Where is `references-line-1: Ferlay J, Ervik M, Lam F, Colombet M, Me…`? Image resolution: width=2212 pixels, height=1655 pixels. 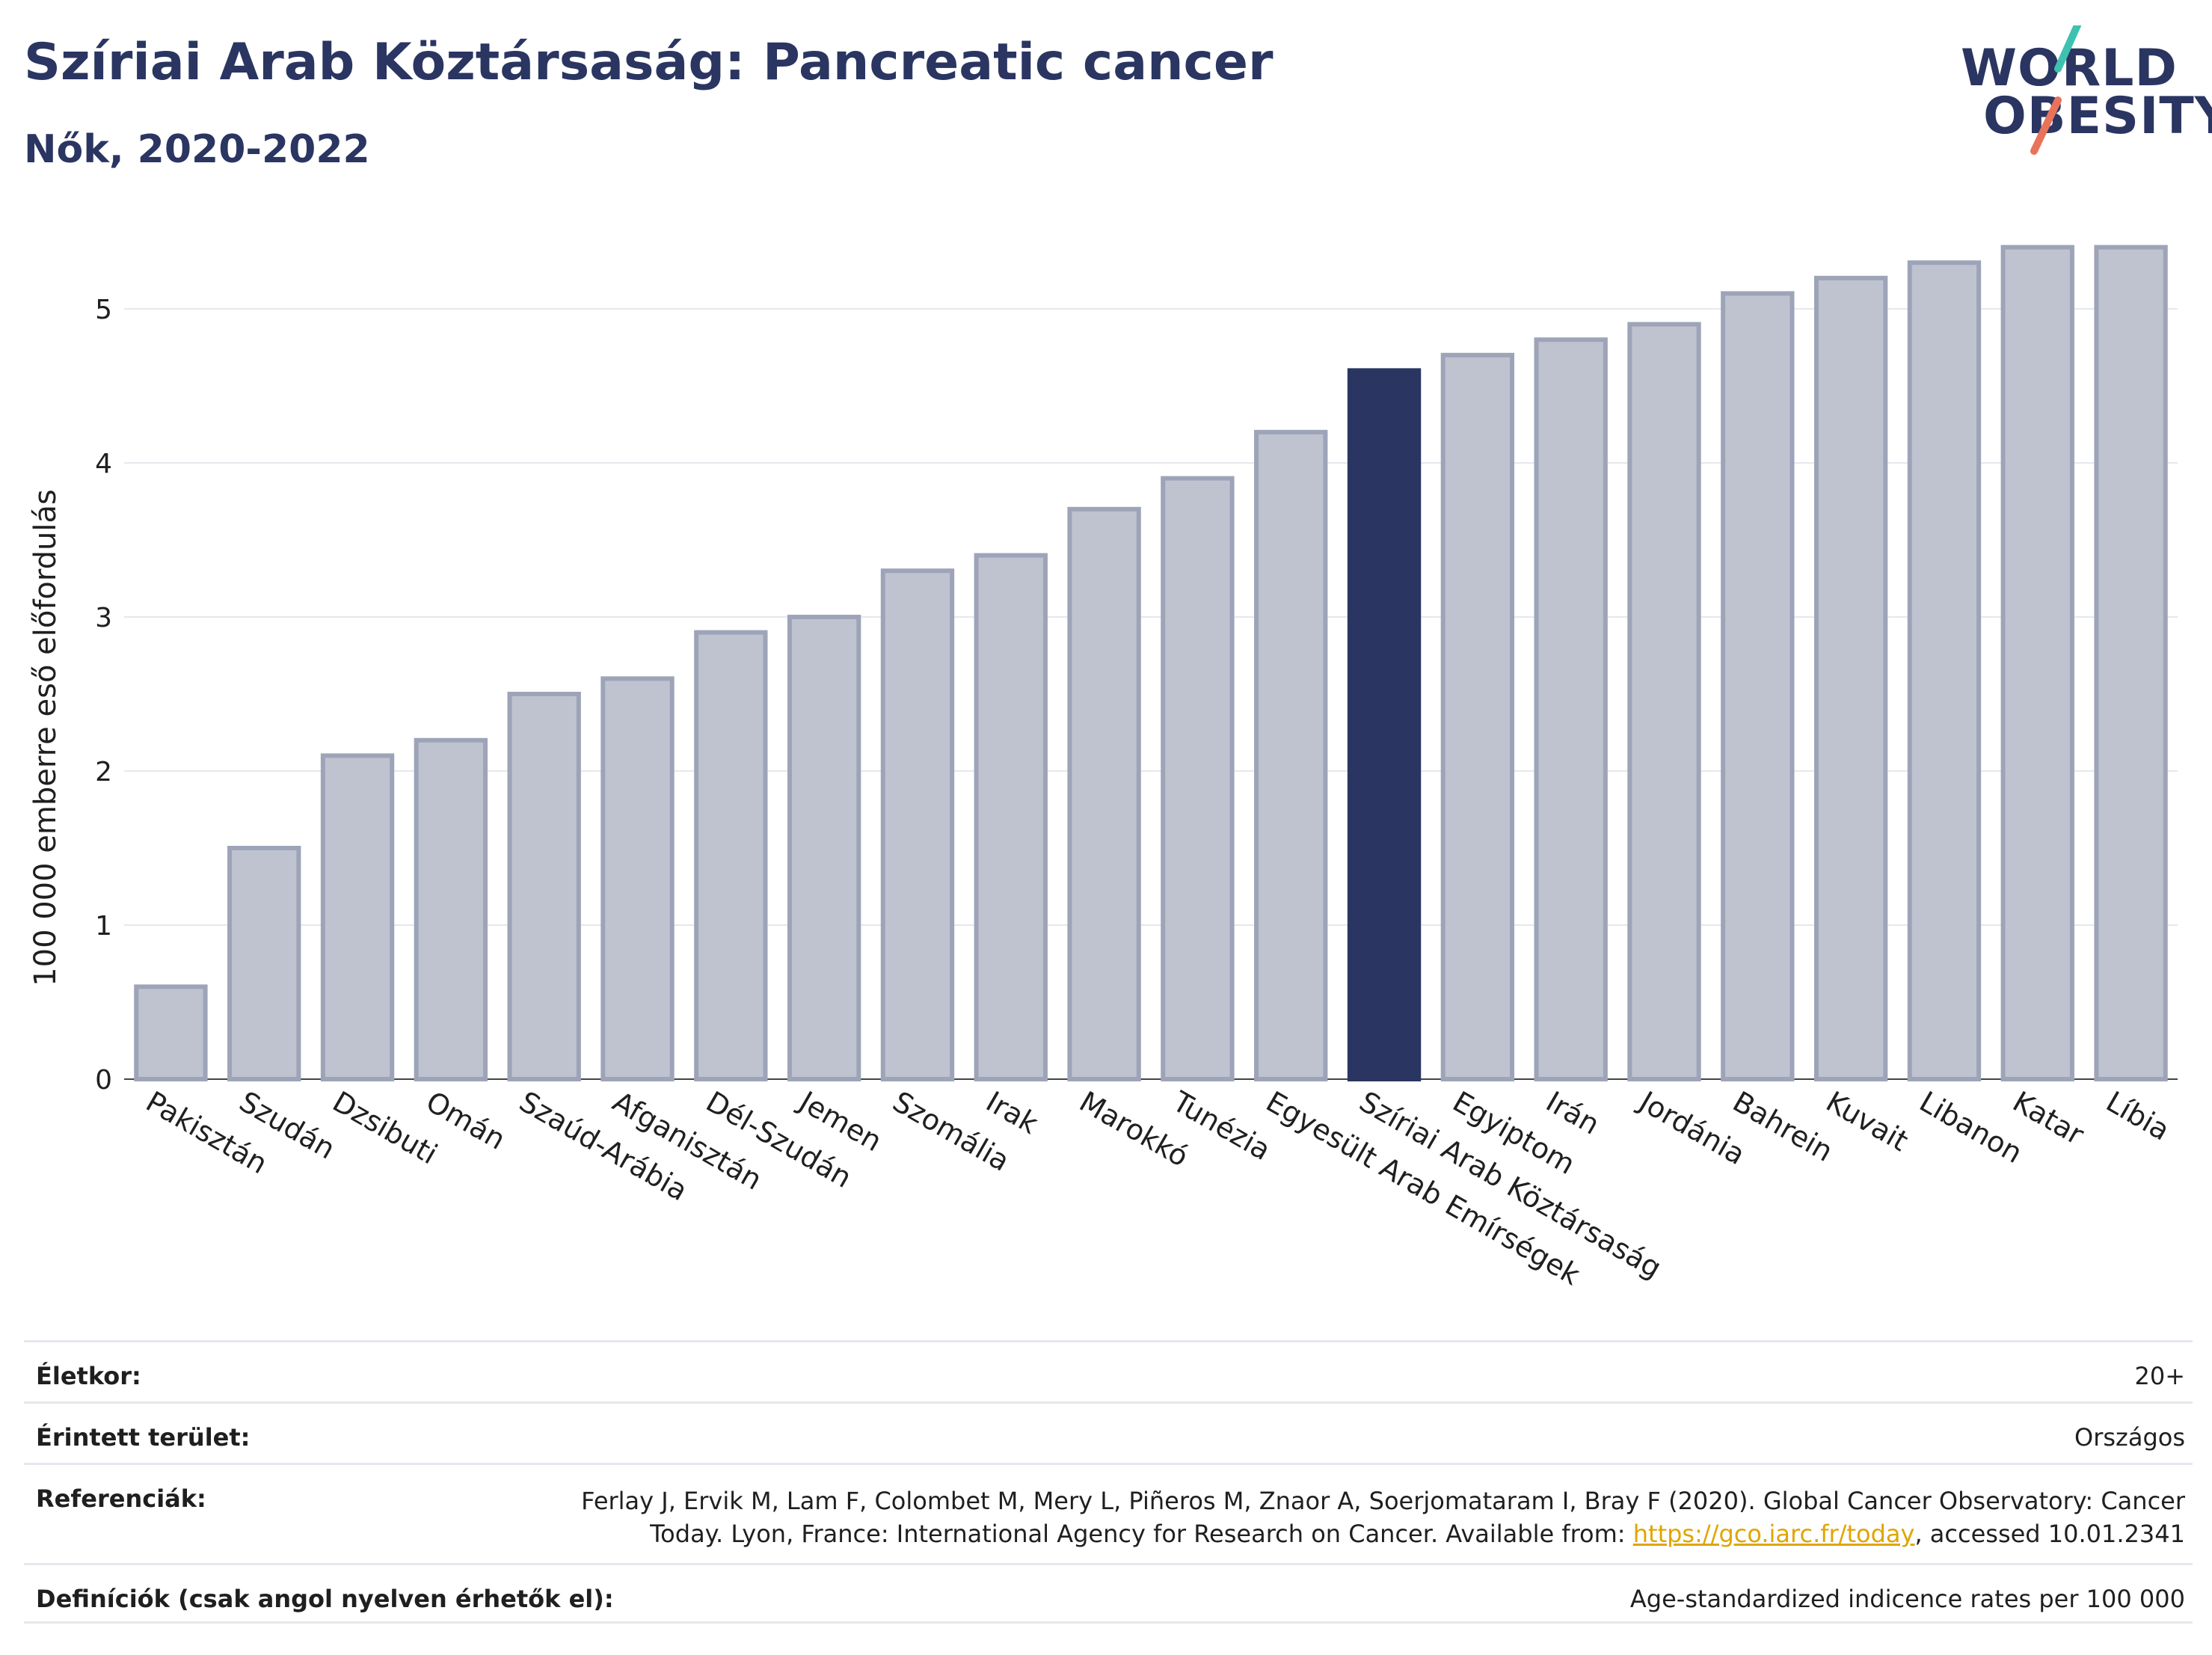 references-line-1: Ferlay J, Ervik M, Lam F, Colombet M, Me… is located at coordinates (1383, 1501).